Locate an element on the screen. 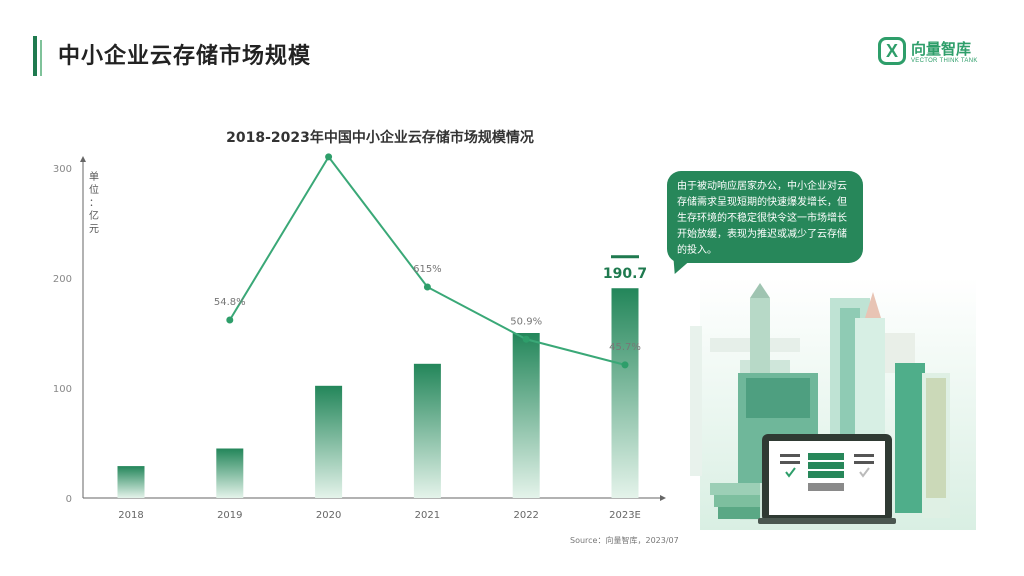 Image resolution: width=1024 pixels, height=576 pixels. y-tick-label: 0 is located at coordinates (69, 499).